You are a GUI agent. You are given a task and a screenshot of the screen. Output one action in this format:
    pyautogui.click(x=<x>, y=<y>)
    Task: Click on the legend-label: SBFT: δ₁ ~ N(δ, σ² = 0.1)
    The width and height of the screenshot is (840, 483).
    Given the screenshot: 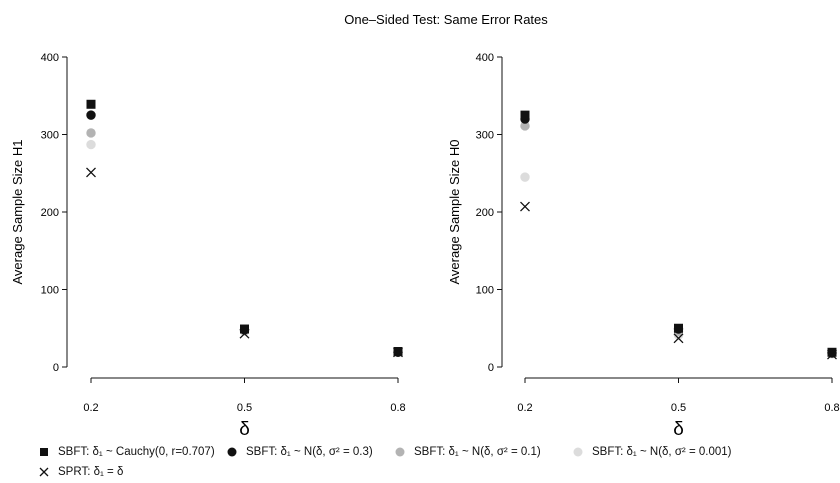 What is the action you would take?
    pyautogui.click(x=477, y=452)
    